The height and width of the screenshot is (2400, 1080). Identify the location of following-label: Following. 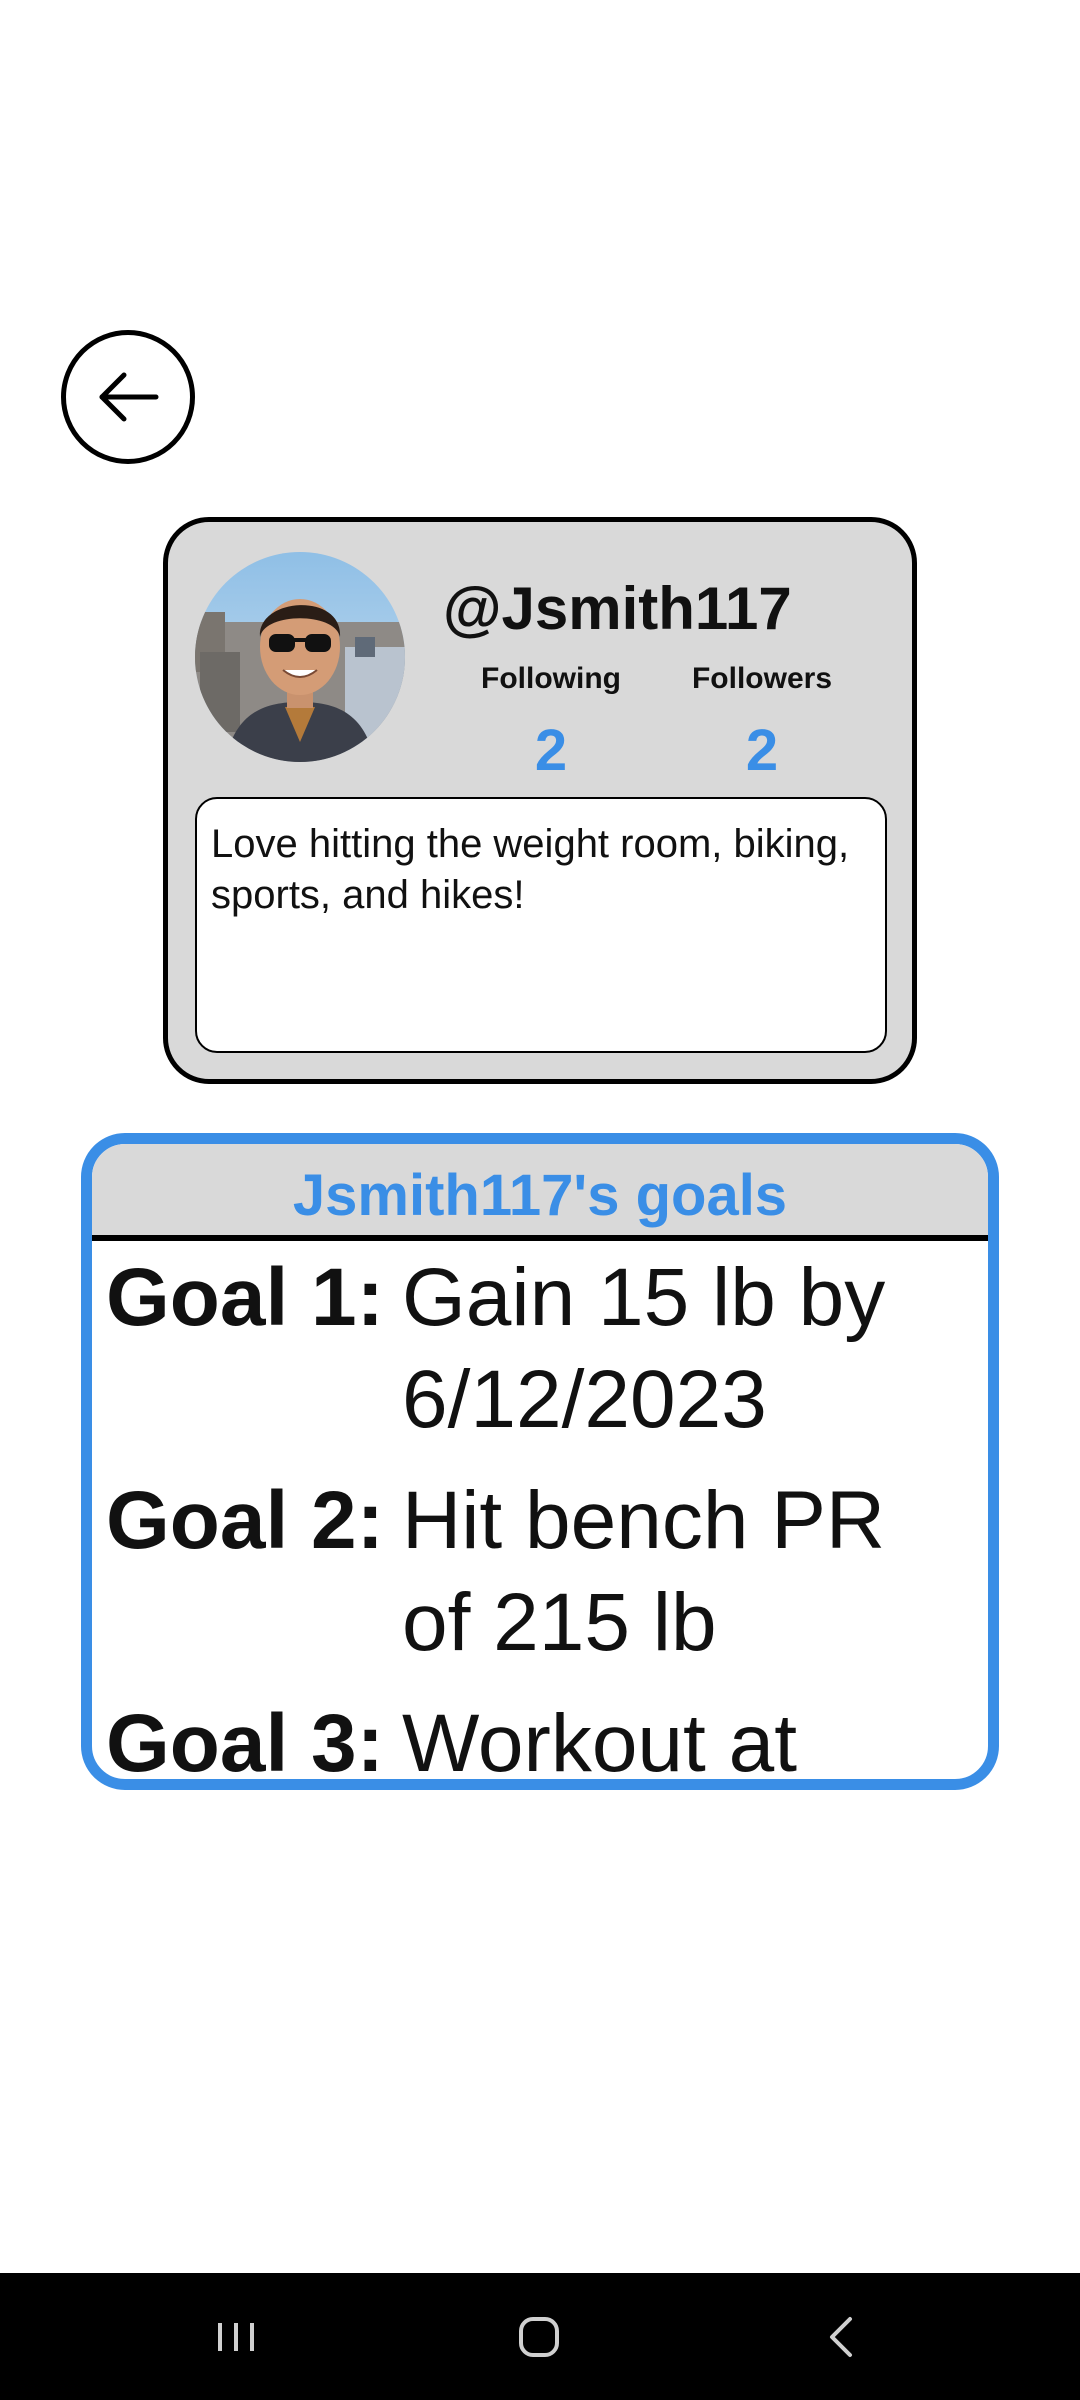
(551, 678).